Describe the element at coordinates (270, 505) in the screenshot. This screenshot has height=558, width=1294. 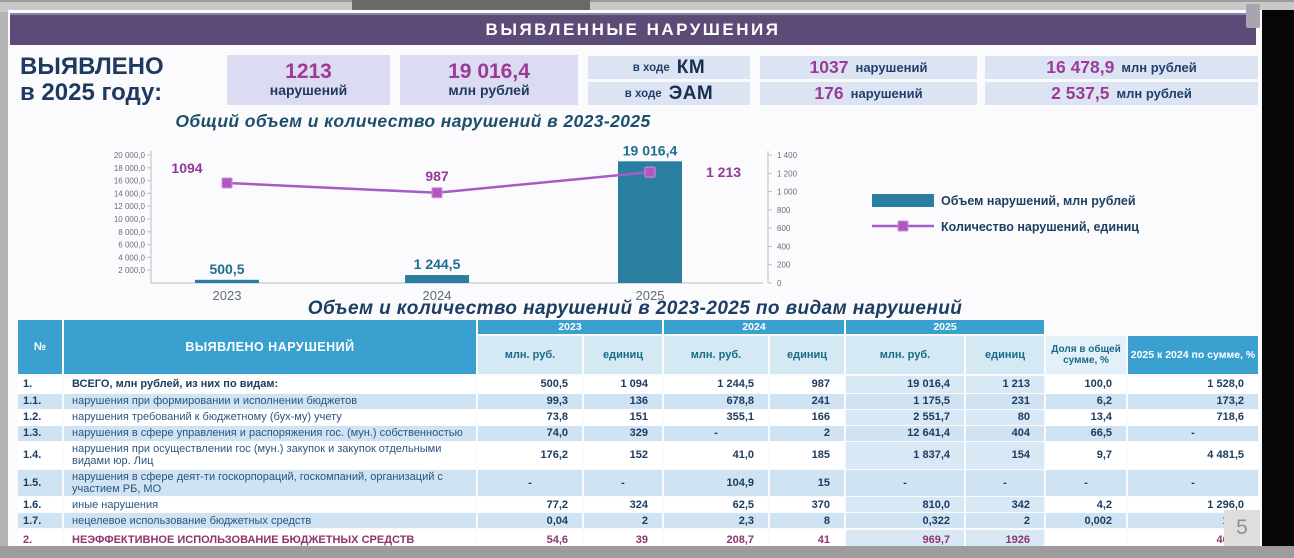
I see `row-name: иные нарушения` at that location.